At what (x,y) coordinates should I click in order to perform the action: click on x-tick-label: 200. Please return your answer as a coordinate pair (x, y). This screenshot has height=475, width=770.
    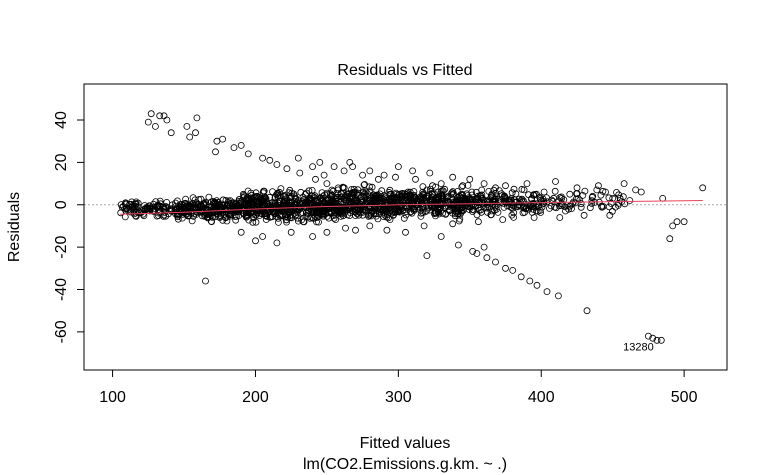
    Looking at the image, I should click on (255, 397).